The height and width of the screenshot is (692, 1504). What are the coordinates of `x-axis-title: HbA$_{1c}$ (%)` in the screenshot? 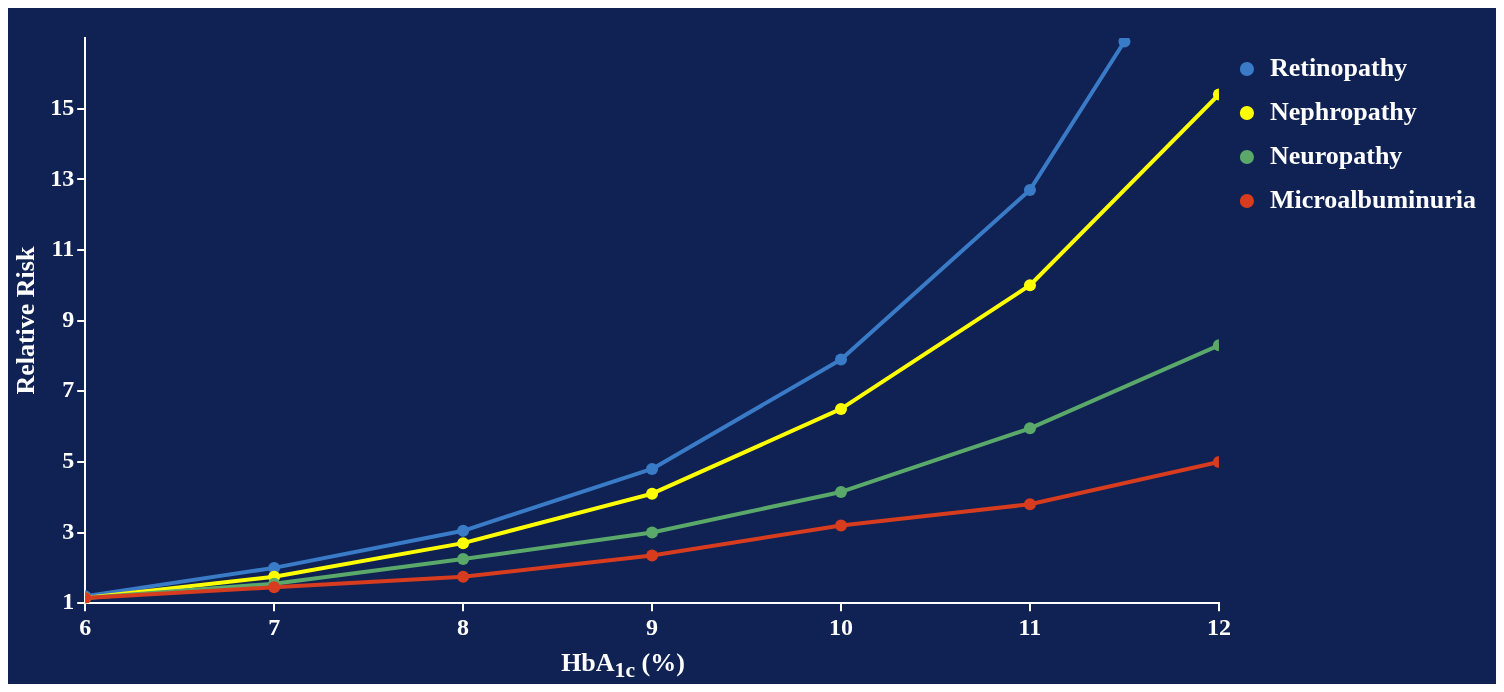 It's located at (623, 666).